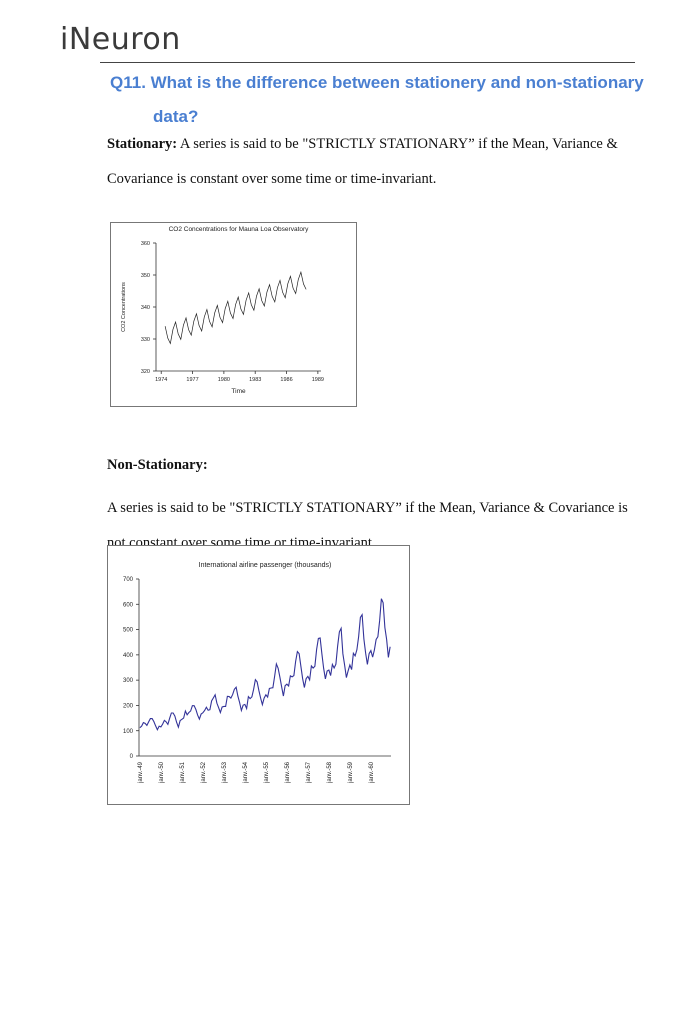  Describe the element at coordinates (161, 380) in the screenshot. I see `x-tick-label: 1974` at that location.